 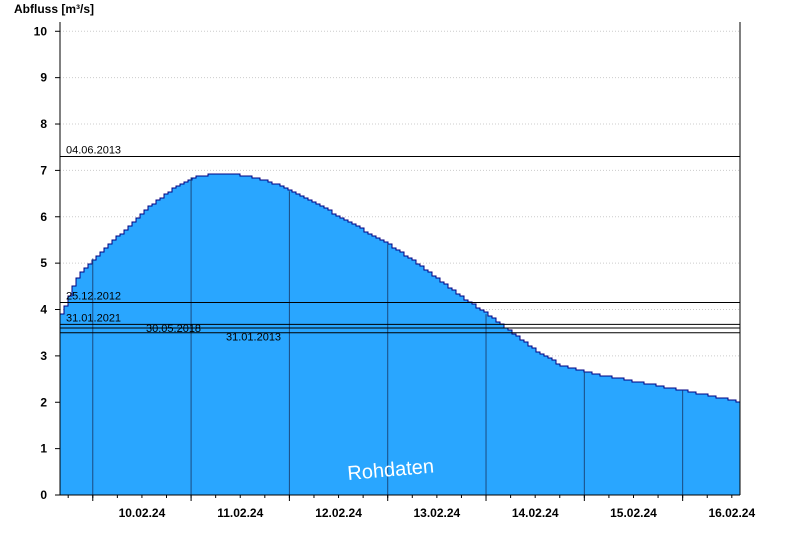 What do you see at coordinates (93, 150) in the screenshot?
I see `reference-line-label: 04.06.2013` at bounding box center [93, 150].